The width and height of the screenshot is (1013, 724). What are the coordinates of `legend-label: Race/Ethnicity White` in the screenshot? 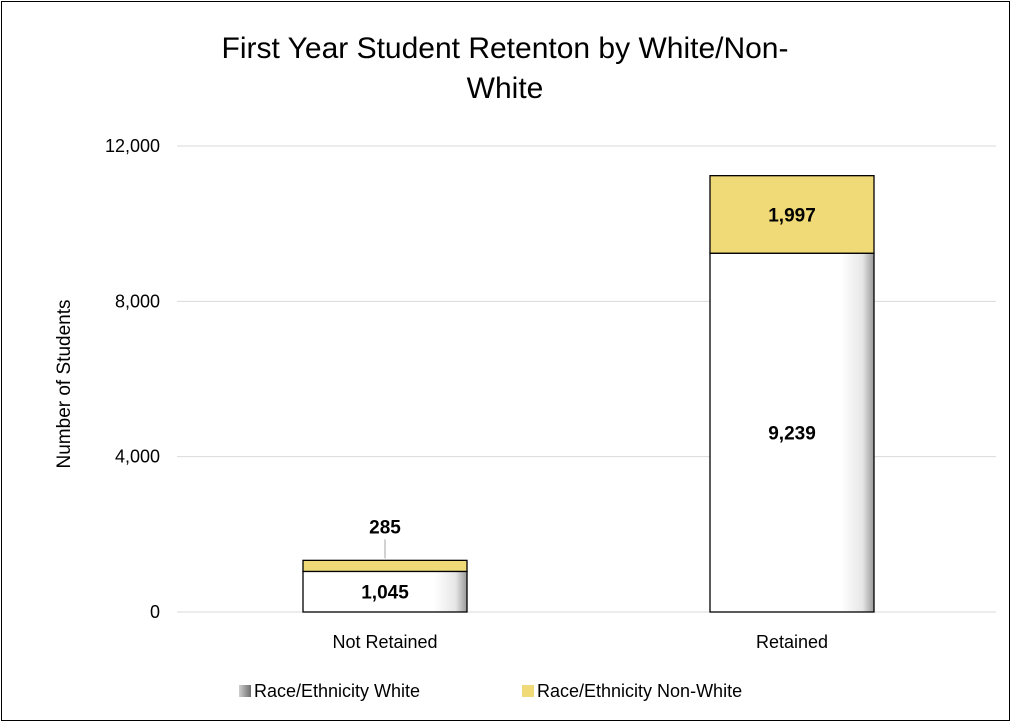 It's located at (337, 691).